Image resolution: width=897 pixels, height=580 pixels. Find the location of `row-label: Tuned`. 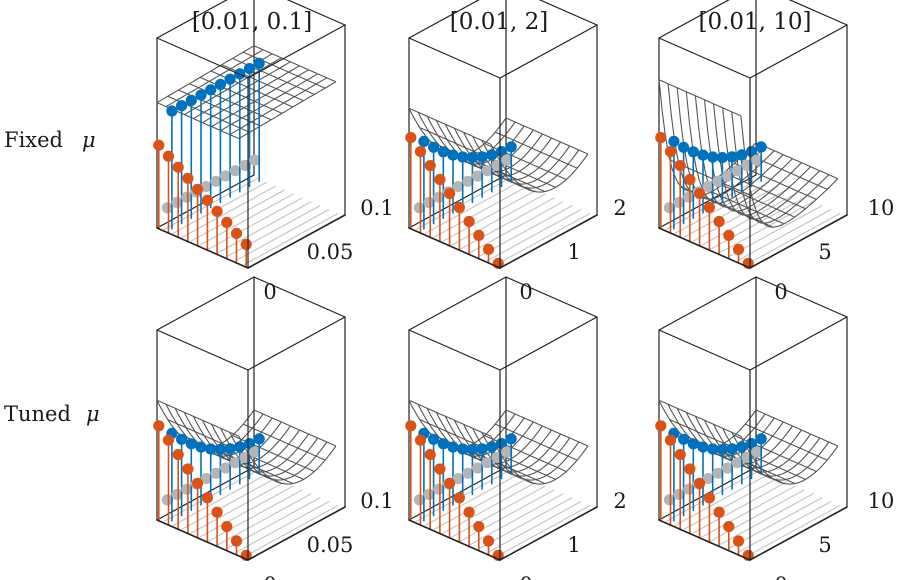

row-label: Tuned is located at coordinates (37, 414).